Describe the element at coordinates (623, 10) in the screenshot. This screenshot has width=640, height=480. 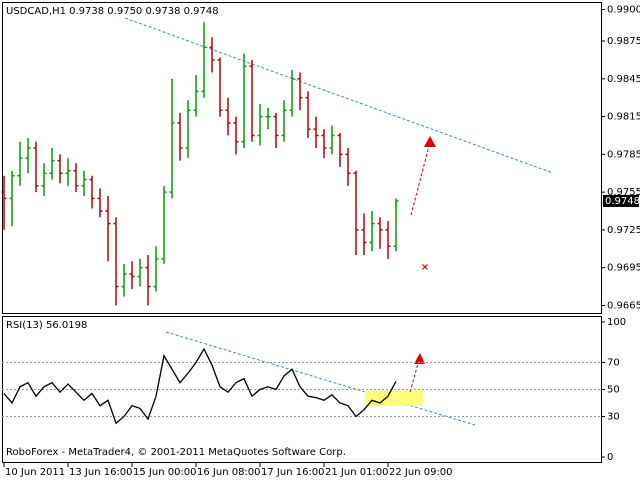
I see `y-tick-label: 0.9900` at that location.